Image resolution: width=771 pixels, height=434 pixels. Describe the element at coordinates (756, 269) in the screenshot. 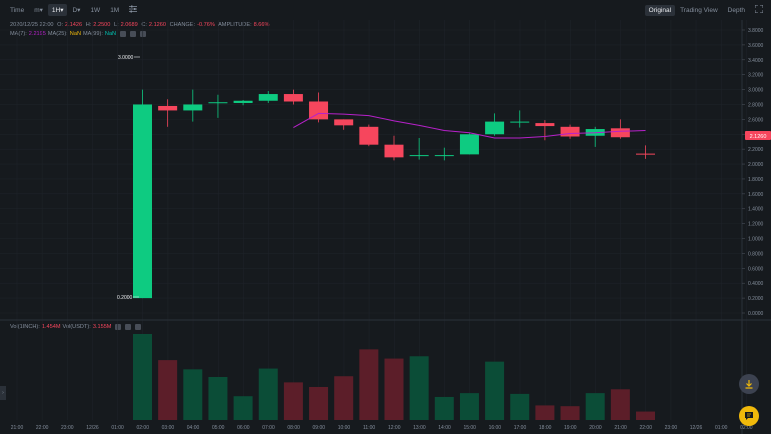

I see `price-tick-label: 0.6000` at that location.